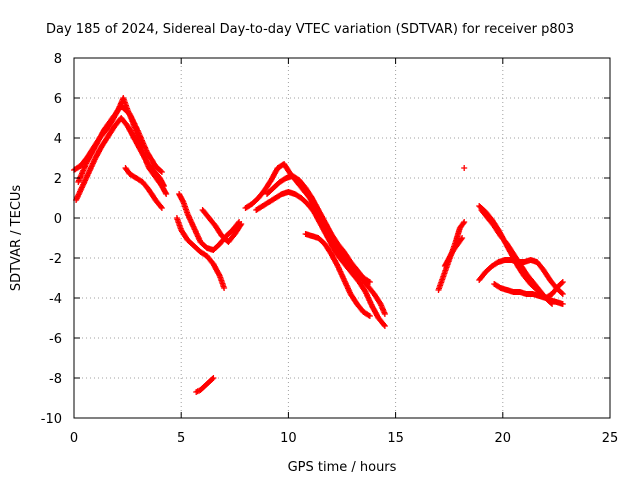  Describe the element at coordinates (181, 438) in the screenshot. I see `x-tick-label: 5` at that location.